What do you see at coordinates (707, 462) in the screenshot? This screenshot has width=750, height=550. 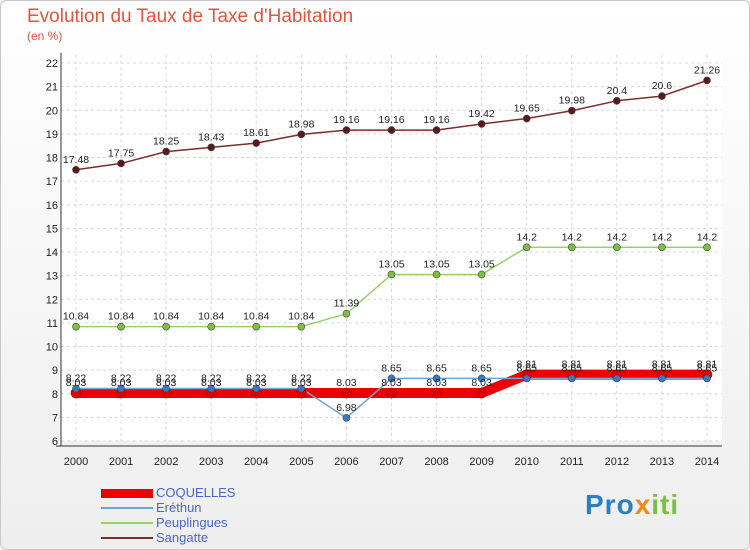 I see `x-tick-label: 2014` at bounding box center [707, 462].